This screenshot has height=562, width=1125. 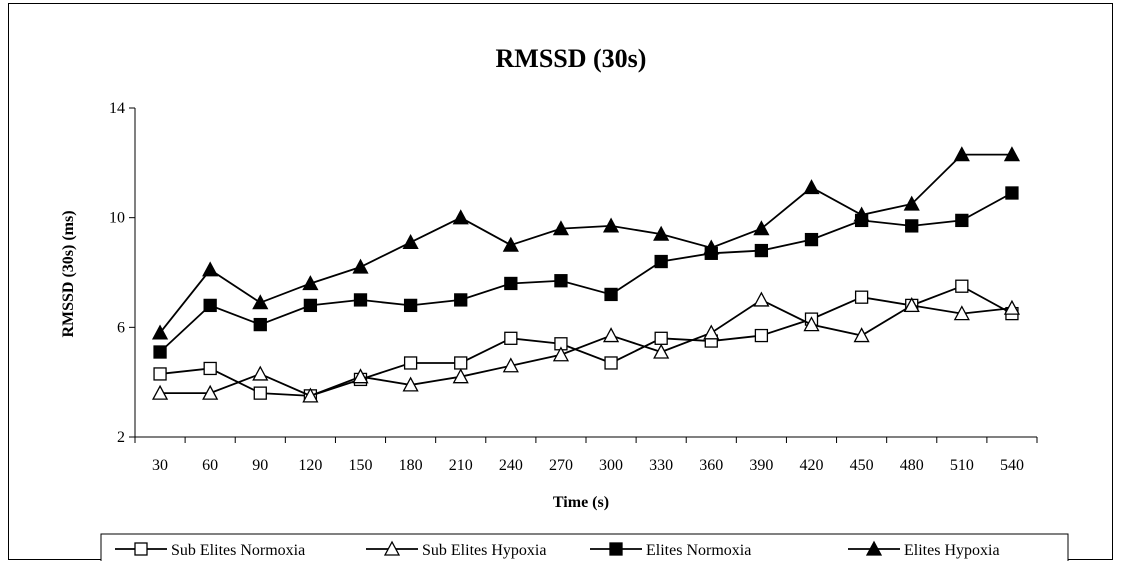 What do you see at coordinates (260, 465) in the screenshot?
I see `x-tick-label: 90` at bounding box center [260, 465].